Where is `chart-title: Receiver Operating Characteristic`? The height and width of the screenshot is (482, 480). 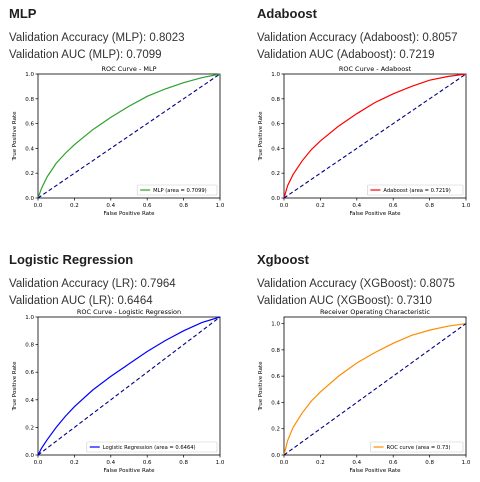
chart-title: Receiver Operating Characteristic is located at coordinates (375, 312).